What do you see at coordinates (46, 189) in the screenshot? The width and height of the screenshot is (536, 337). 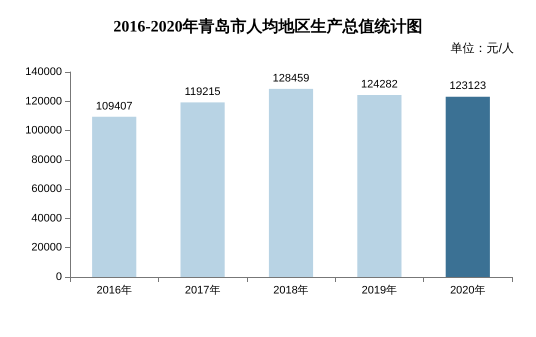 I see `y-tick-label: 60000` at bounding box center [46, 189].